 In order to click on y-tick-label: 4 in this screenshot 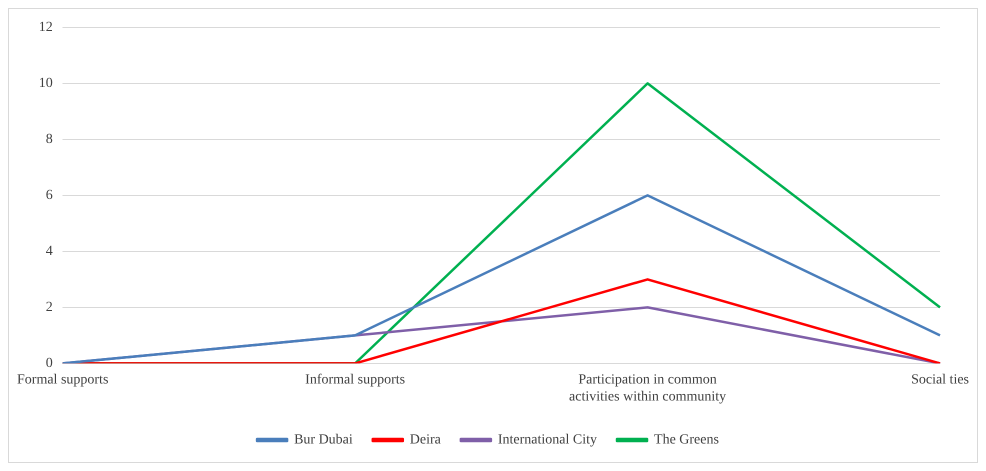, I will do `click(49, 252)`.